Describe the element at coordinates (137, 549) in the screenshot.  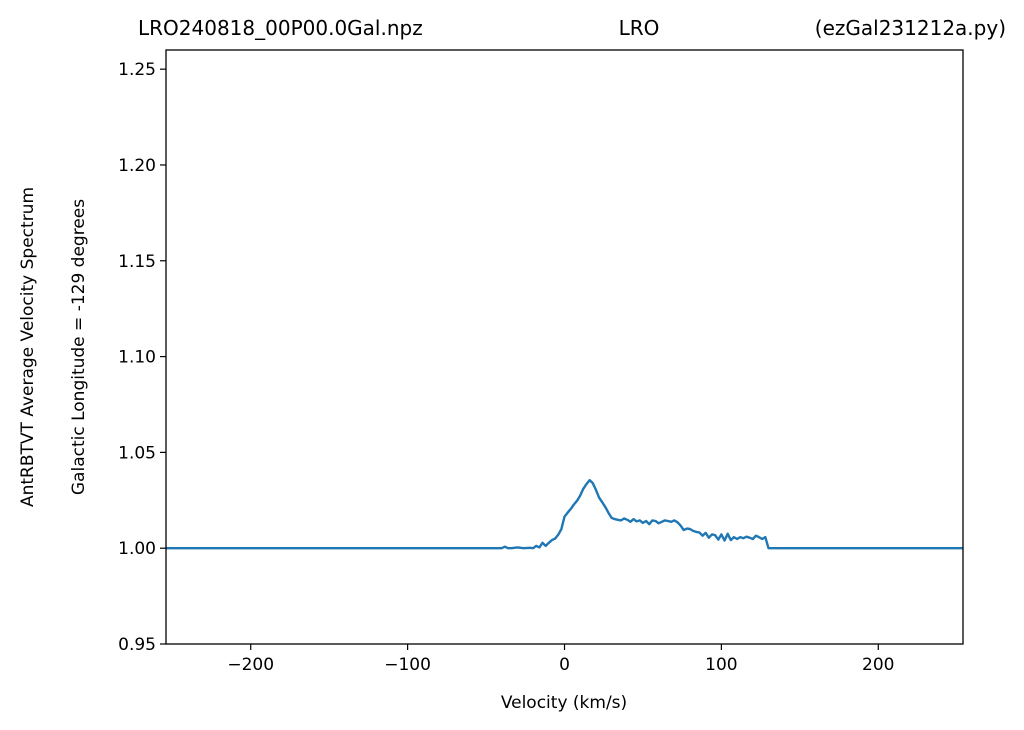
I see `y-tick-label: 1.00` at that location.